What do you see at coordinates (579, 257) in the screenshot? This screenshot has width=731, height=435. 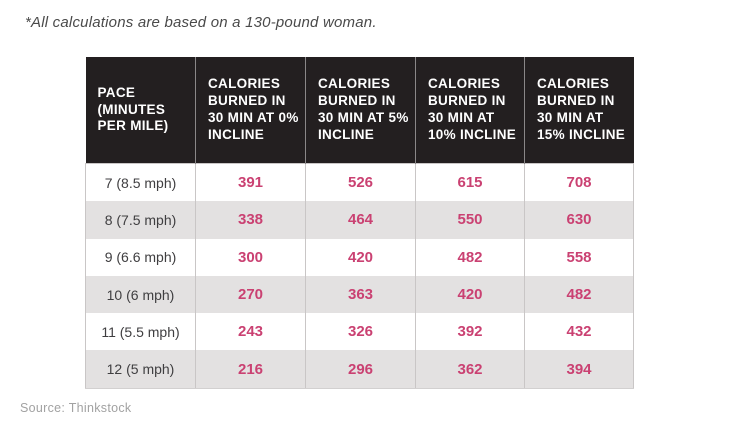 I see `value-cell: 558` at bounding box center [579, 257].